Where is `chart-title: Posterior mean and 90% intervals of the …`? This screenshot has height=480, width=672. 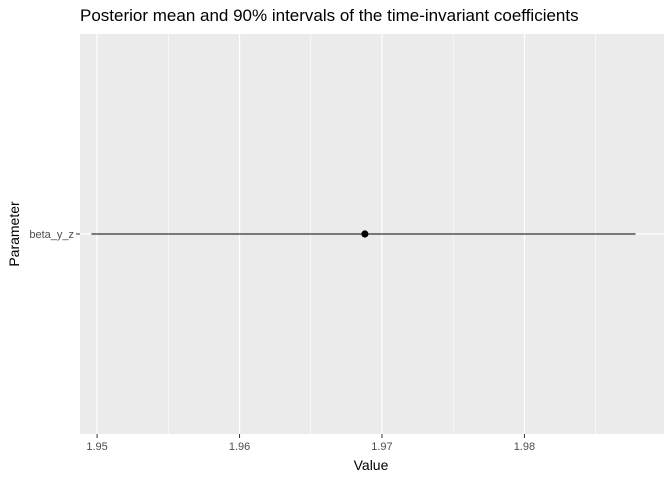 chart-title: Posterior mean and 90% intervals of the … is located at coordinates (329, 15).